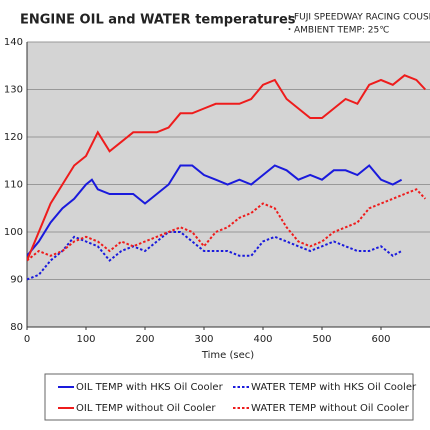  What do you see at coordinates (13, 90) in the screenshot?
I see `y-tick-label: 130` at bounding box center [13, 90].